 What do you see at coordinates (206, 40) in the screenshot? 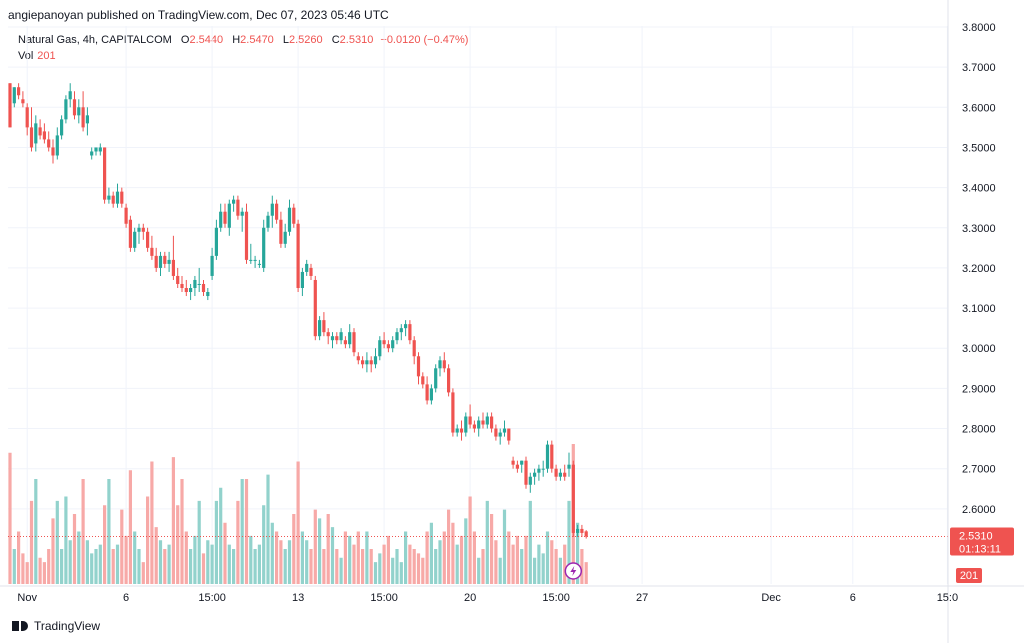
I see `open-value: 2.5440` at bounding box center [206, 40].